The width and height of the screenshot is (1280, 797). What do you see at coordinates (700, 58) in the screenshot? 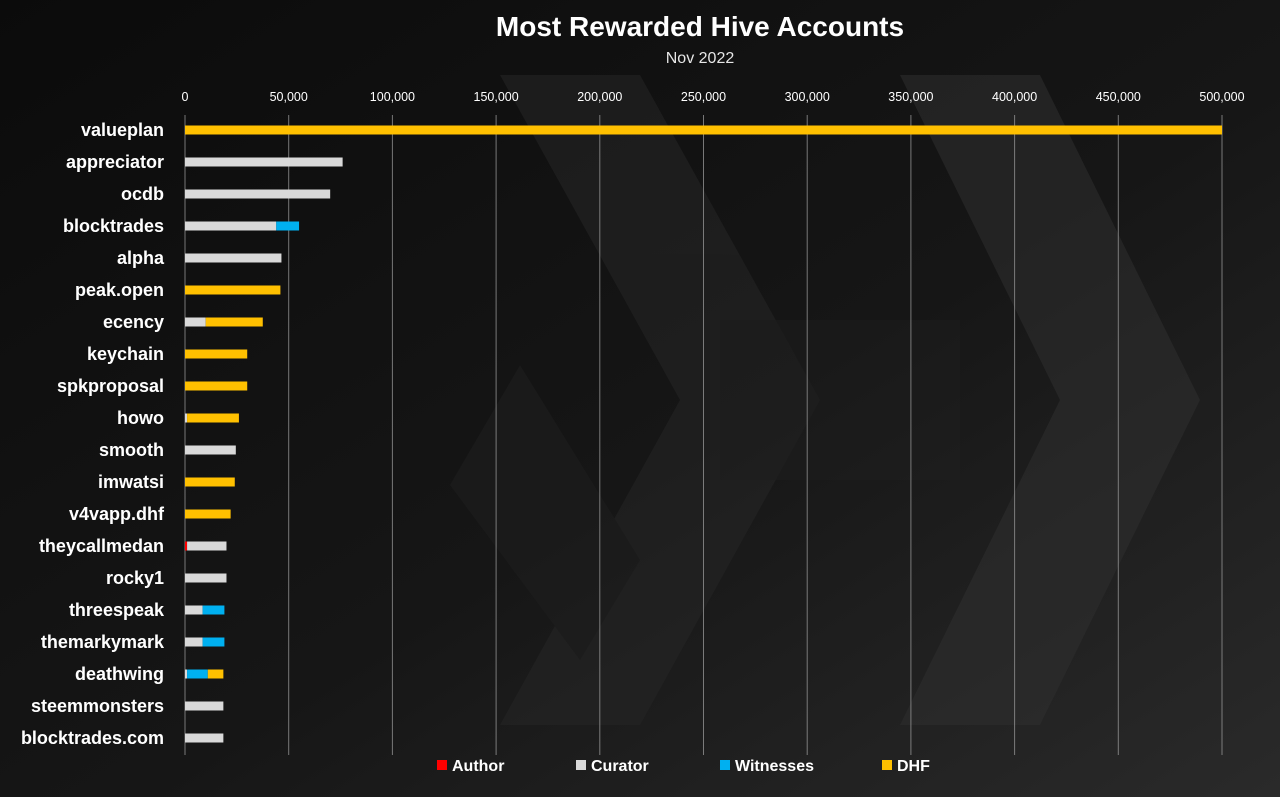
I see `chart-subtitle: Nov 2022` at bounding box center [700, 58].